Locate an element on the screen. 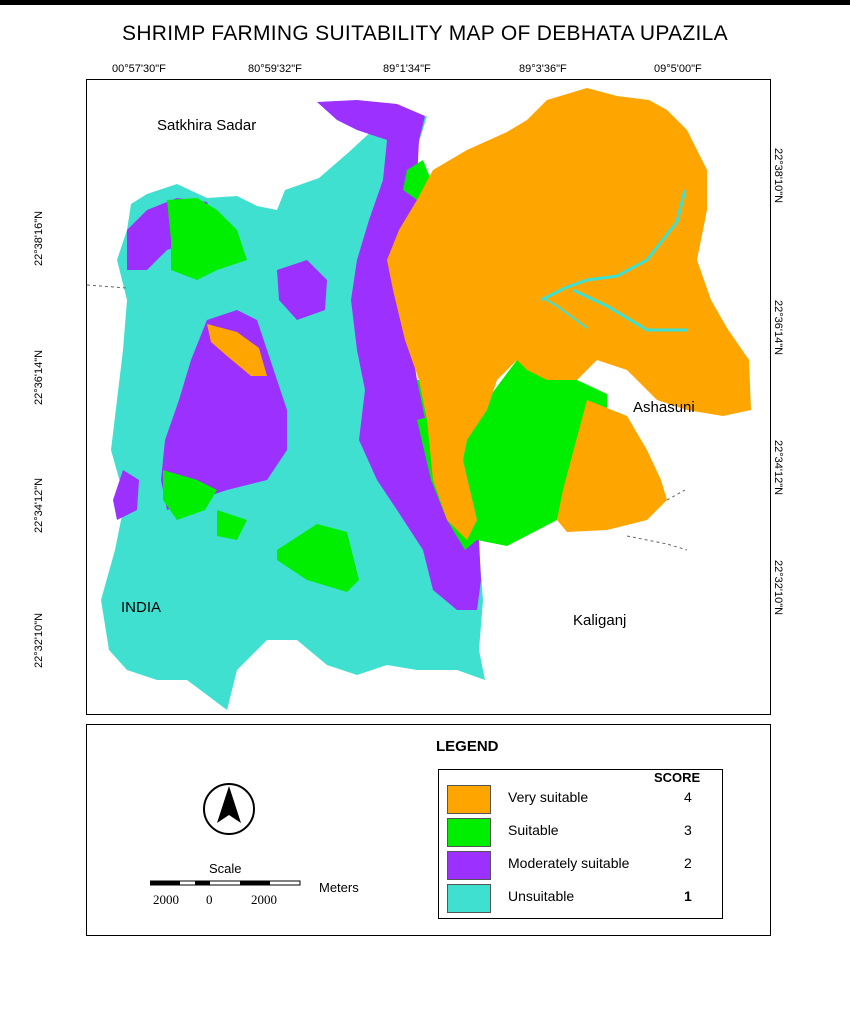  legend-swatch-very-suitable is located at coordinates (469, 799).